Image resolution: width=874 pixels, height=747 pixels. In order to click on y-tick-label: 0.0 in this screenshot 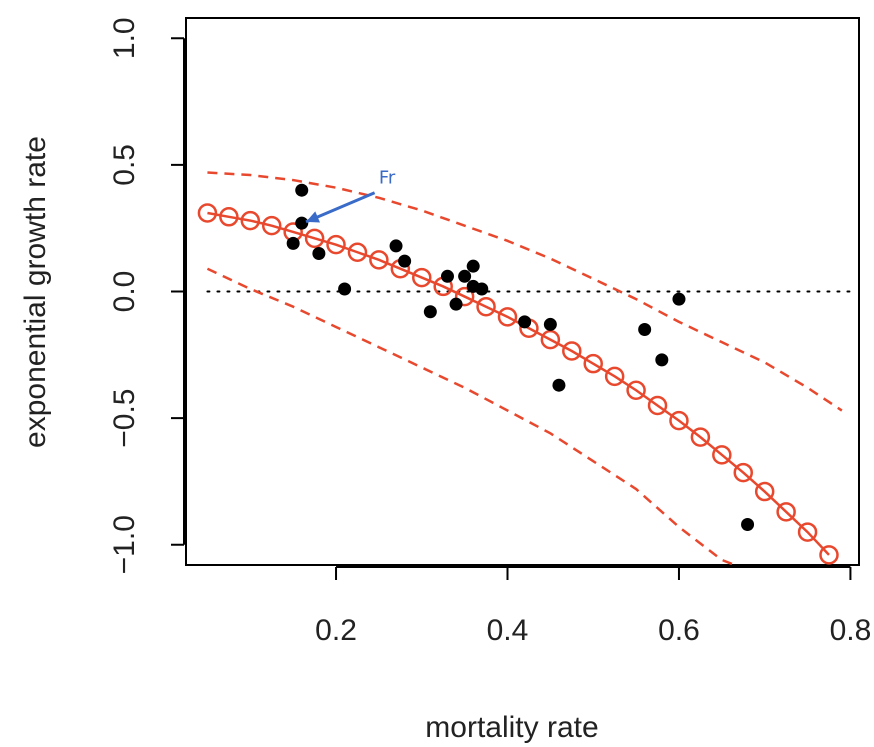, I will do `click(124, 292)`.